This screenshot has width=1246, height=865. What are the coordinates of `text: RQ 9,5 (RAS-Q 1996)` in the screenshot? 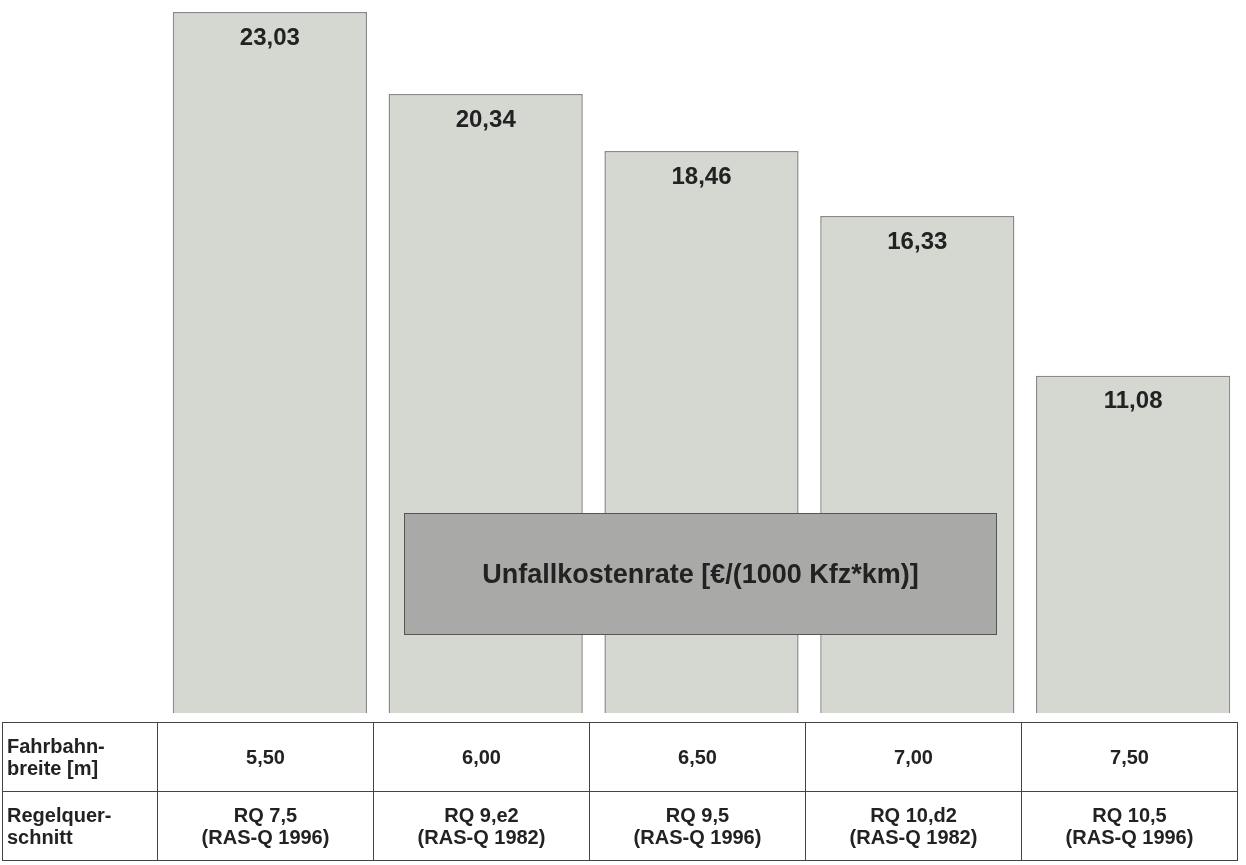 It's located at (697, 826).